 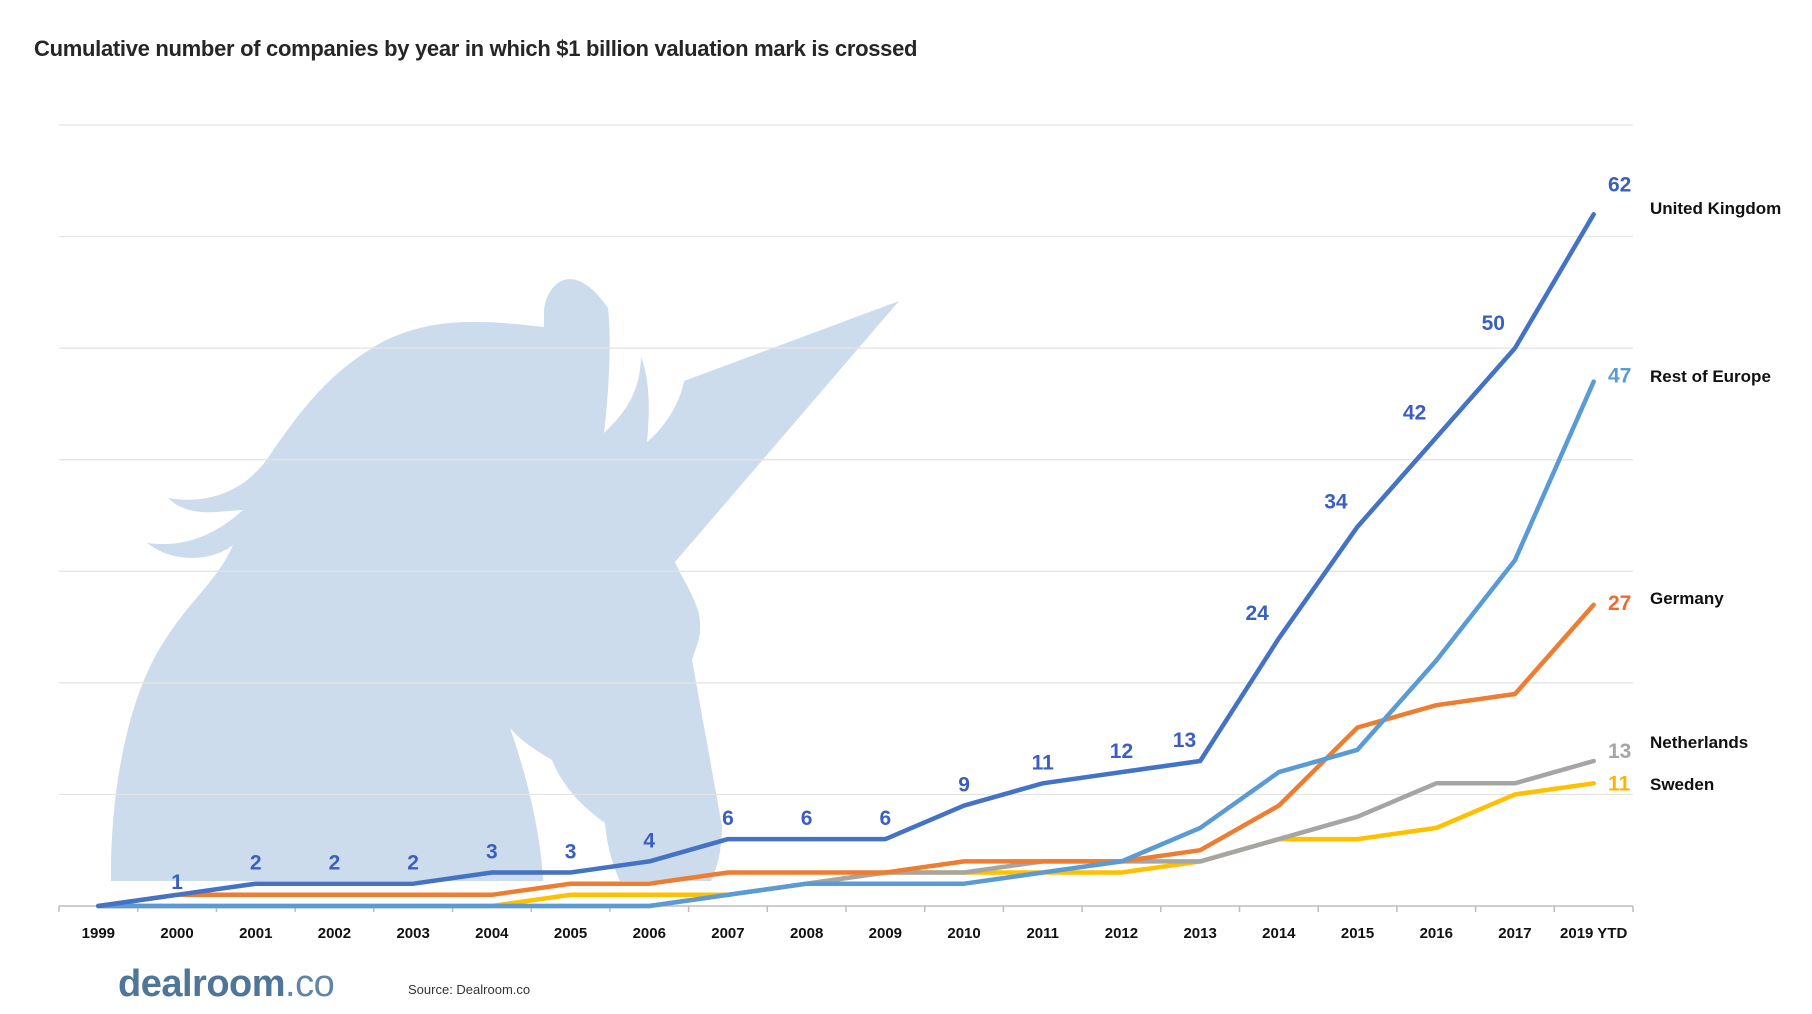 I want to click on uk-data-label: 13, so click(x=1184, y=740).